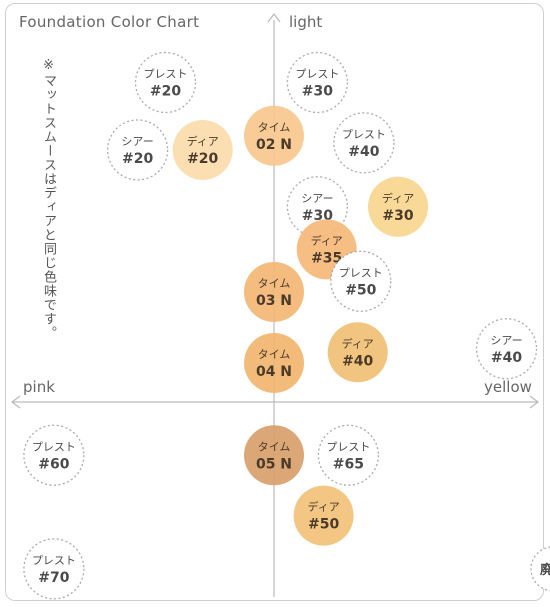  What do you see at coordinates (274, 372) in the screenshot?
I see `point-shade: 04 N` at bounding box center [274, 372].